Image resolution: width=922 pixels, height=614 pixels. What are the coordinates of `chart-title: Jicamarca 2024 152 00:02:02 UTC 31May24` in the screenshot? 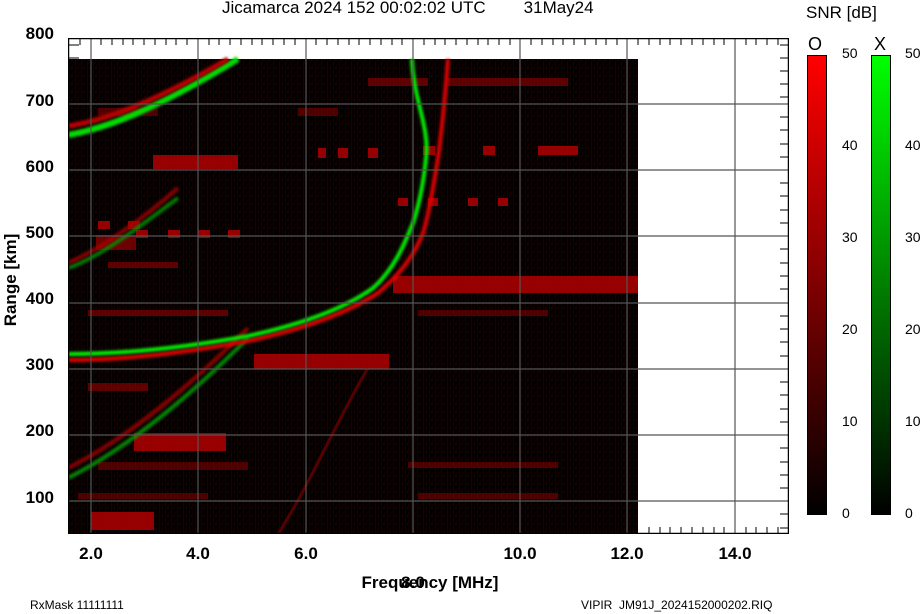 It's located at (408, 9).